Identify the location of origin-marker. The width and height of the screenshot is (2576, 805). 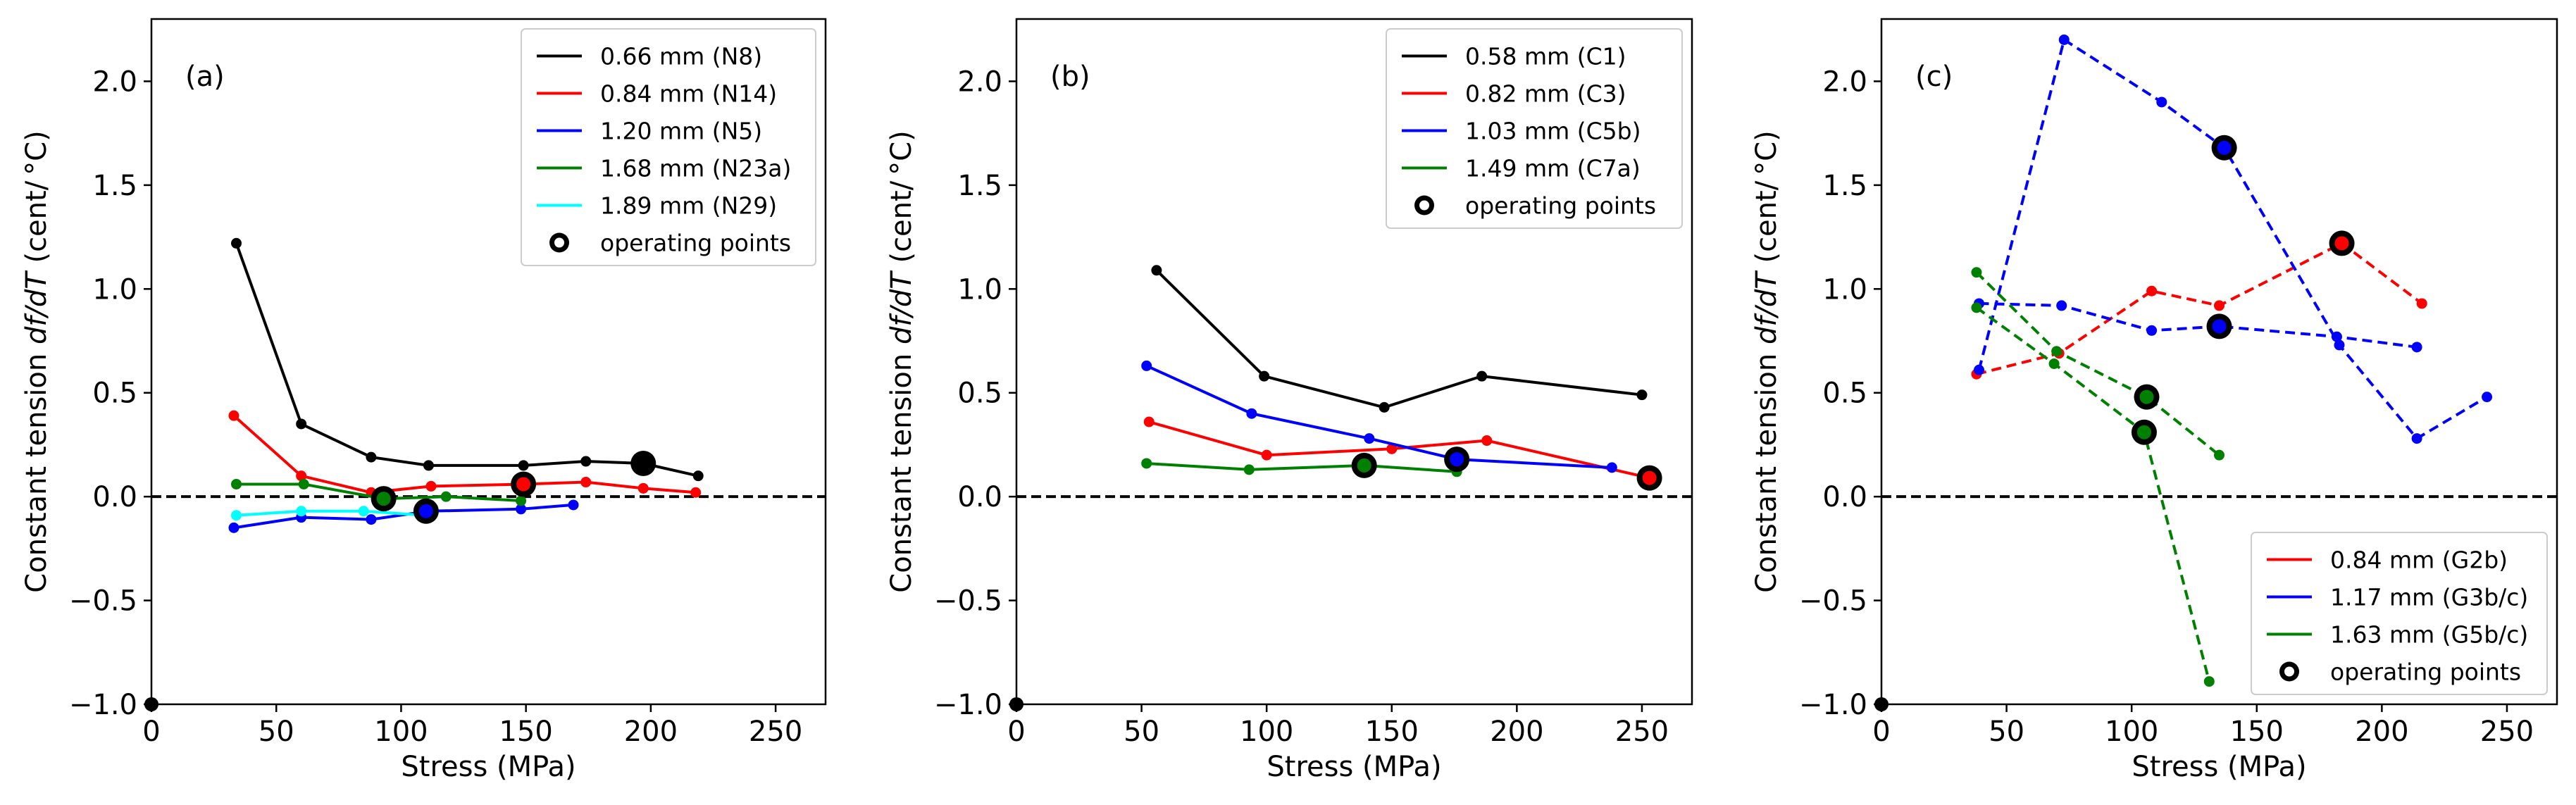
(151, 704).